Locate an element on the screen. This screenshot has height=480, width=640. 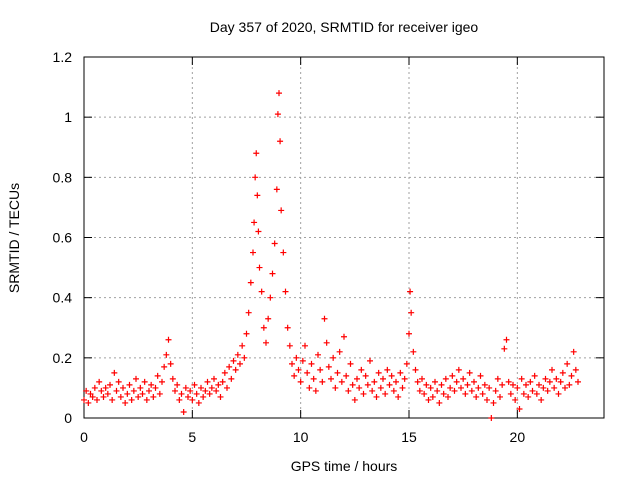
y-tick-label: 0.8 is located at coordinates (63, 177).